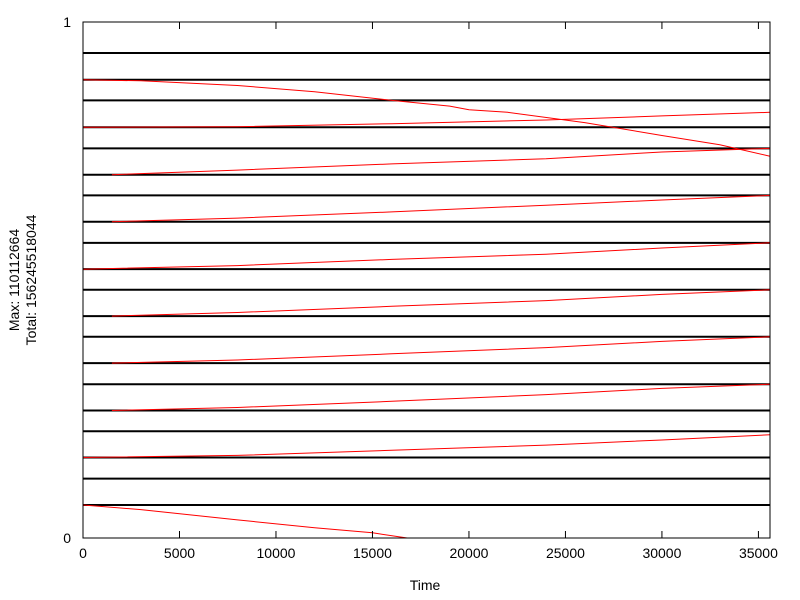 This screenshot has height=600, width=800. I want to click on y-axis-label-line-2: Total: 156245518044, so click(31, 279).